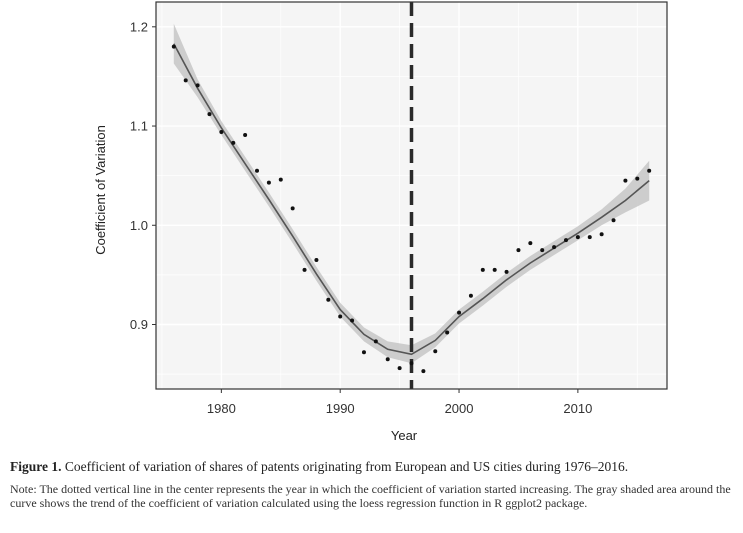  What do you see at coordinates (36, 466) in the screenshot?
I see `figure-label: Figure 1.` at bounding box center [36, 466].